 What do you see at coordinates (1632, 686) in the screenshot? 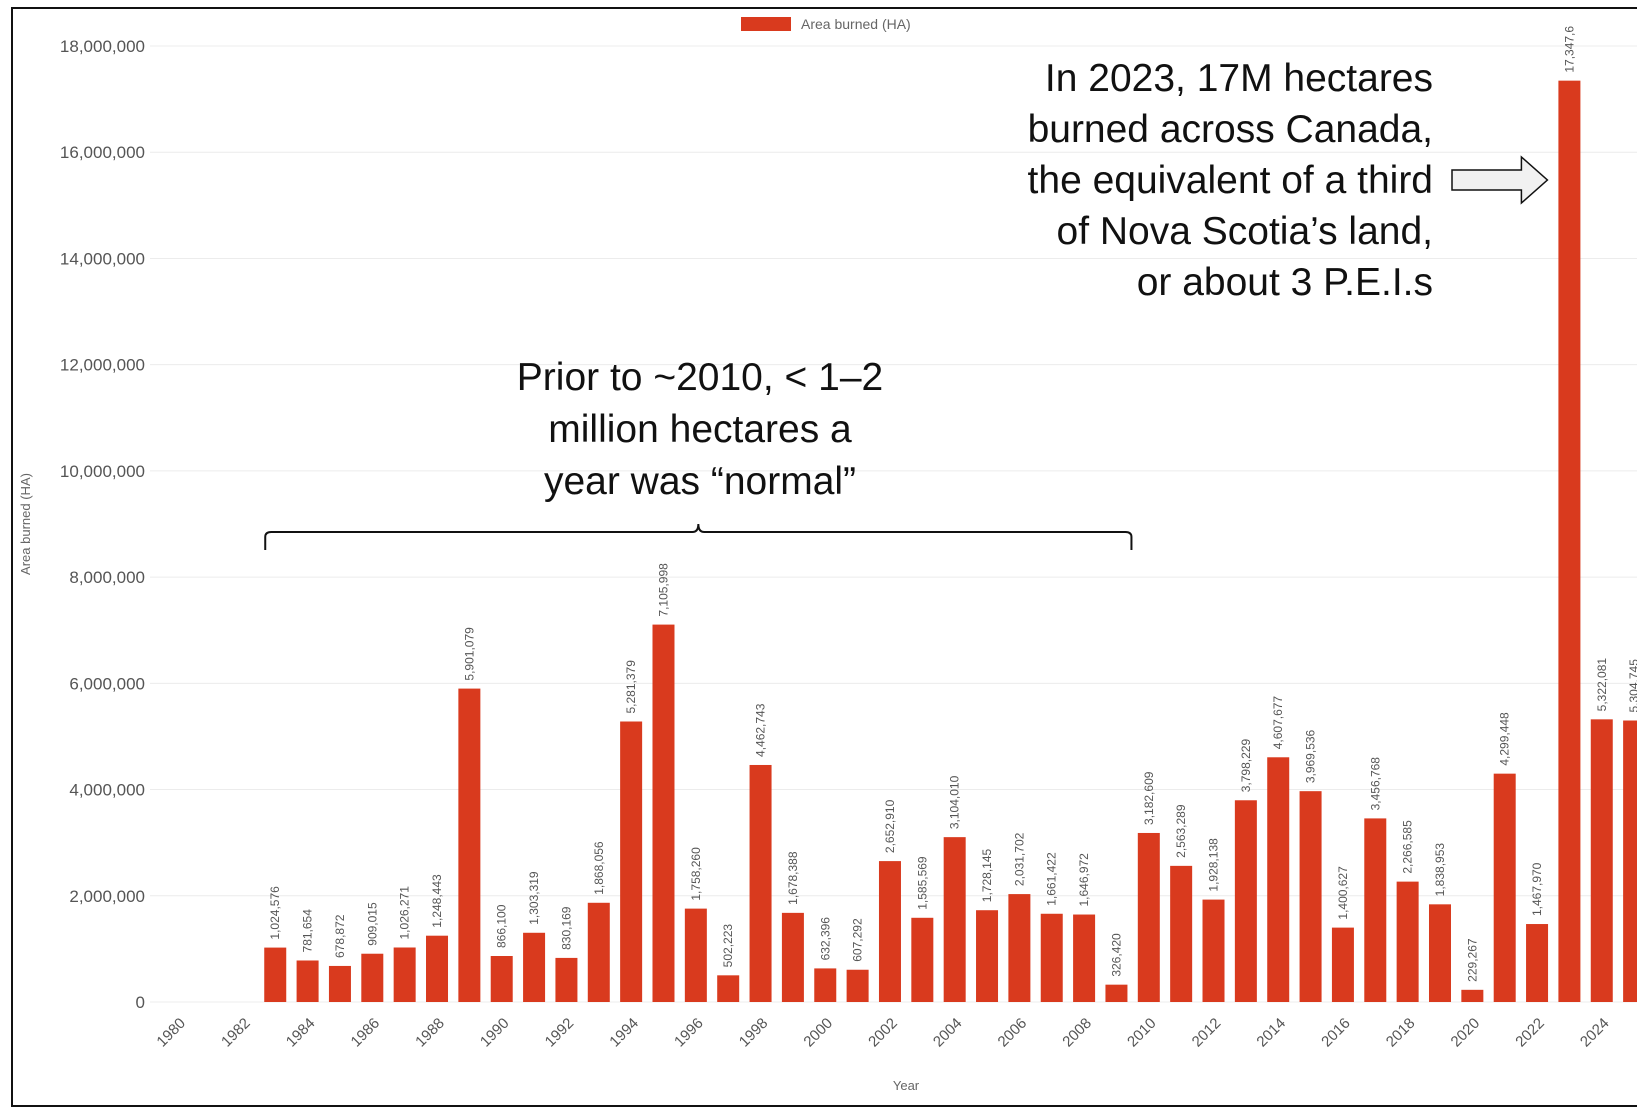
I see `data-label: 5,304,745` at bounding box center [1632, 686].